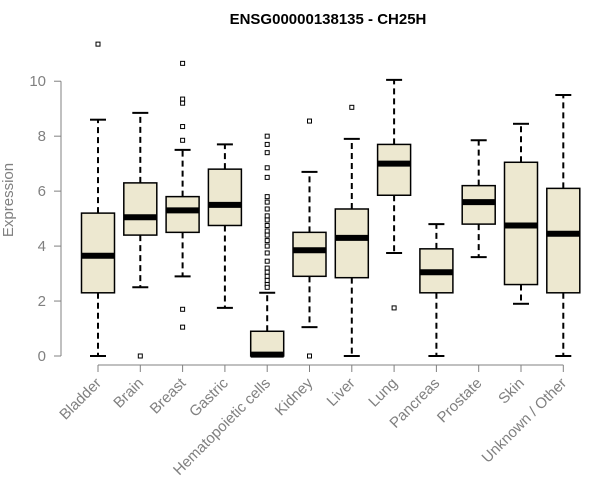  Describe the element at coordinates (460, 401) in the screenshot. I see `x-tick-label: Prostate` at that location.